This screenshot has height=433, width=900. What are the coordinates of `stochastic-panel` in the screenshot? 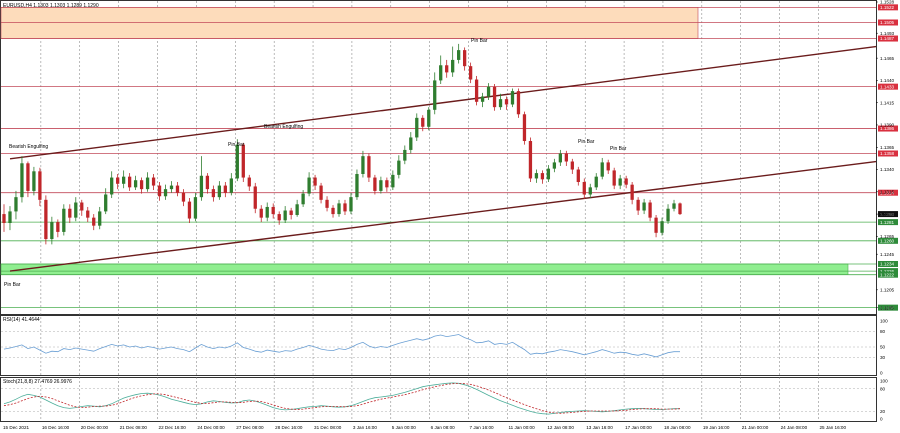 It's located at (438, 399).